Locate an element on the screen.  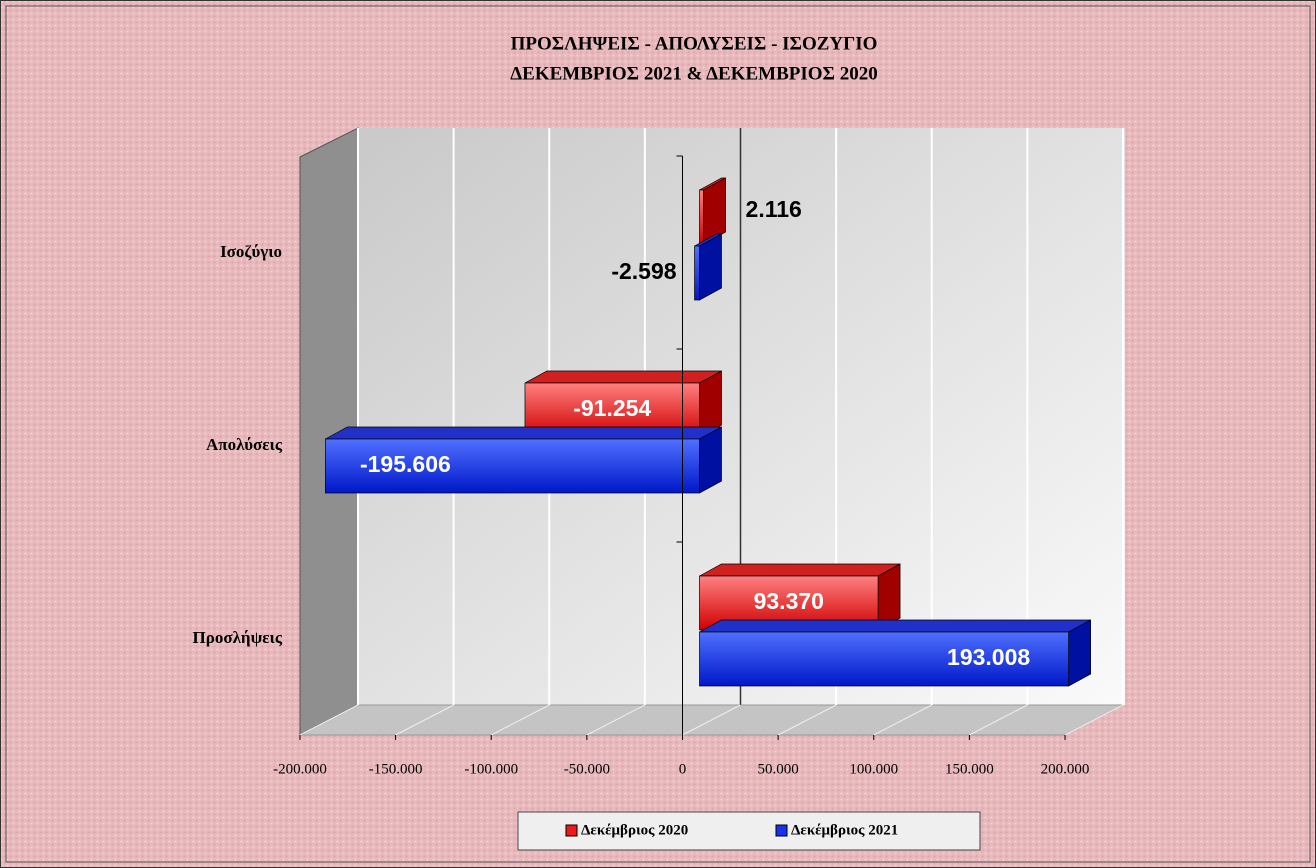
y-tick-label: Προσλήψεις is located at coordinates (238, 637).